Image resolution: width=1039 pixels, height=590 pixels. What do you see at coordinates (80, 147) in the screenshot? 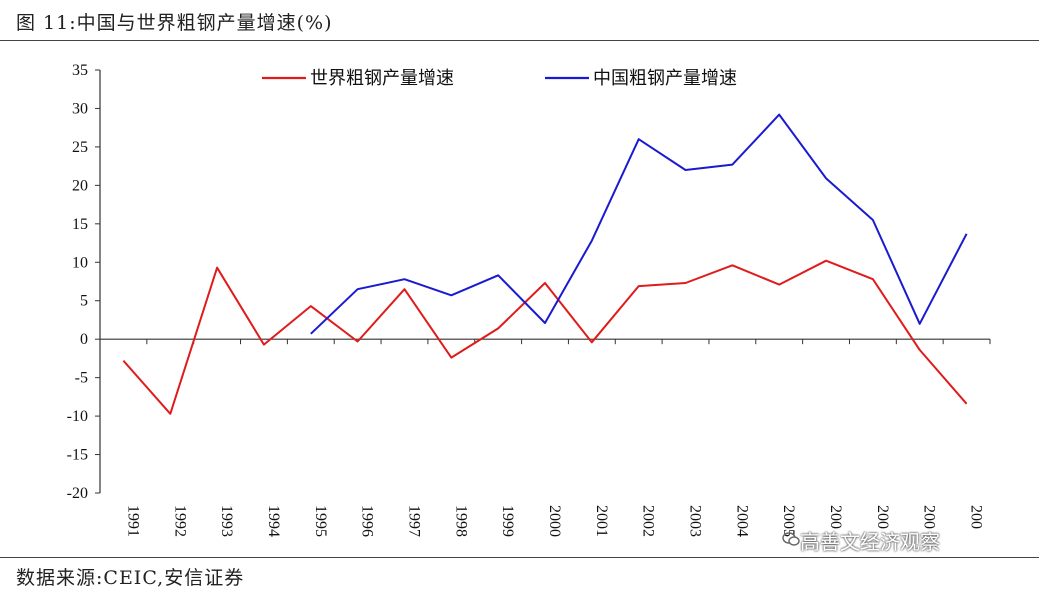
I see `y-tick-label: 25` at bounding box center [80, 147].